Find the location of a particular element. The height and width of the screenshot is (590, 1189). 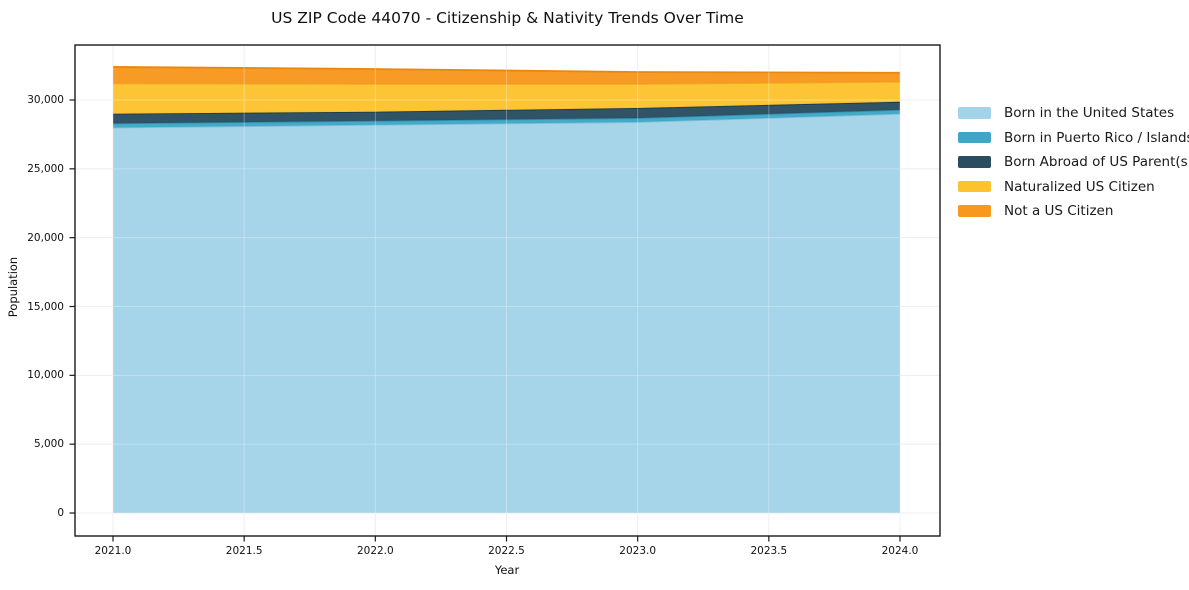

y-tick-label: 30,000 is located at coordinates (45, 100).